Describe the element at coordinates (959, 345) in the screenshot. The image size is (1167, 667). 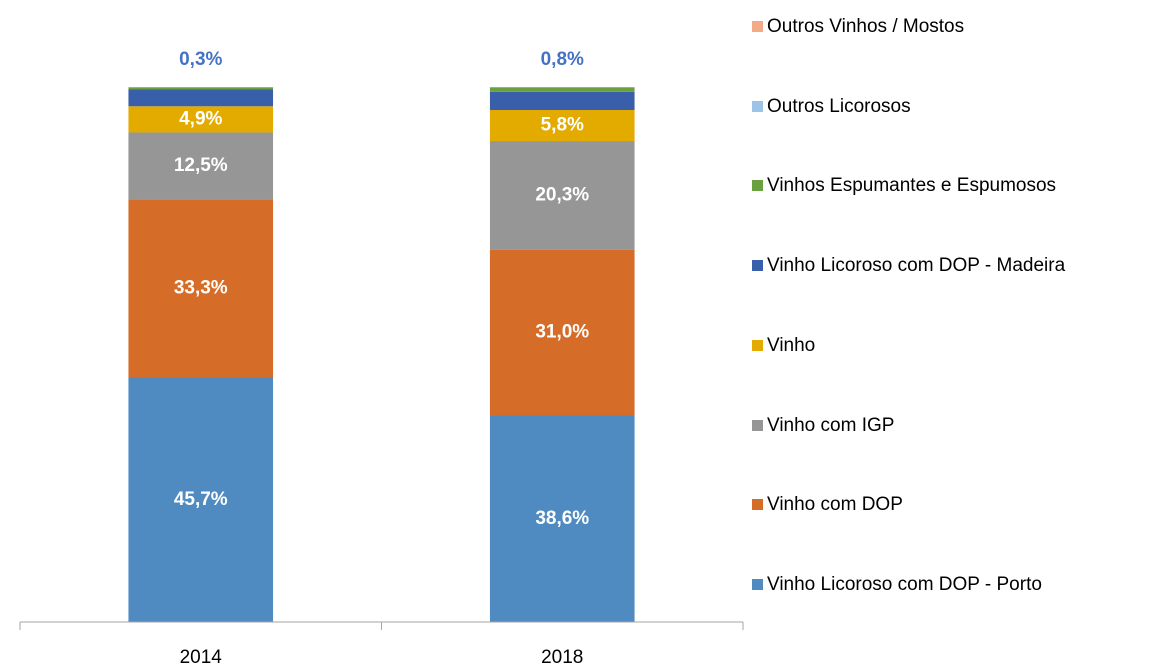
I see `legend-item: Vinho` at that location.